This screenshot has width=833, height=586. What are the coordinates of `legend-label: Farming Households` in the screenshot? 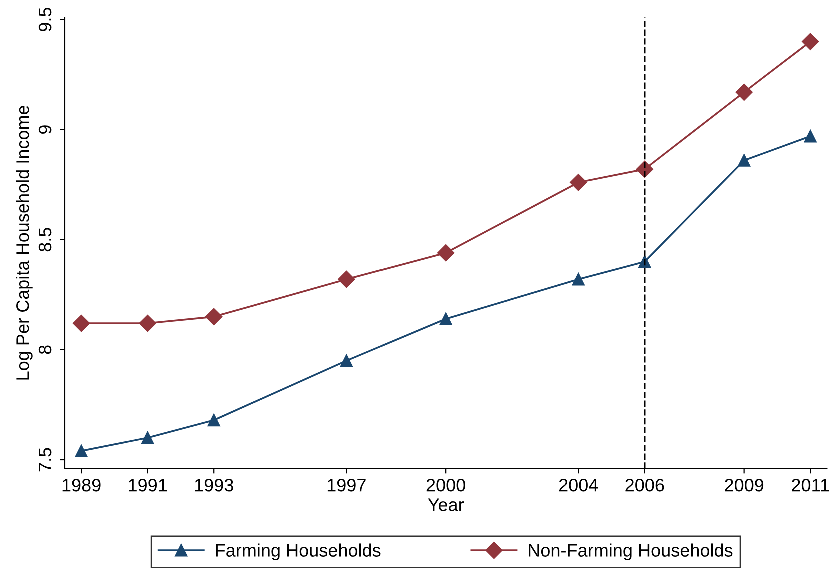 It's located at (298, 552).